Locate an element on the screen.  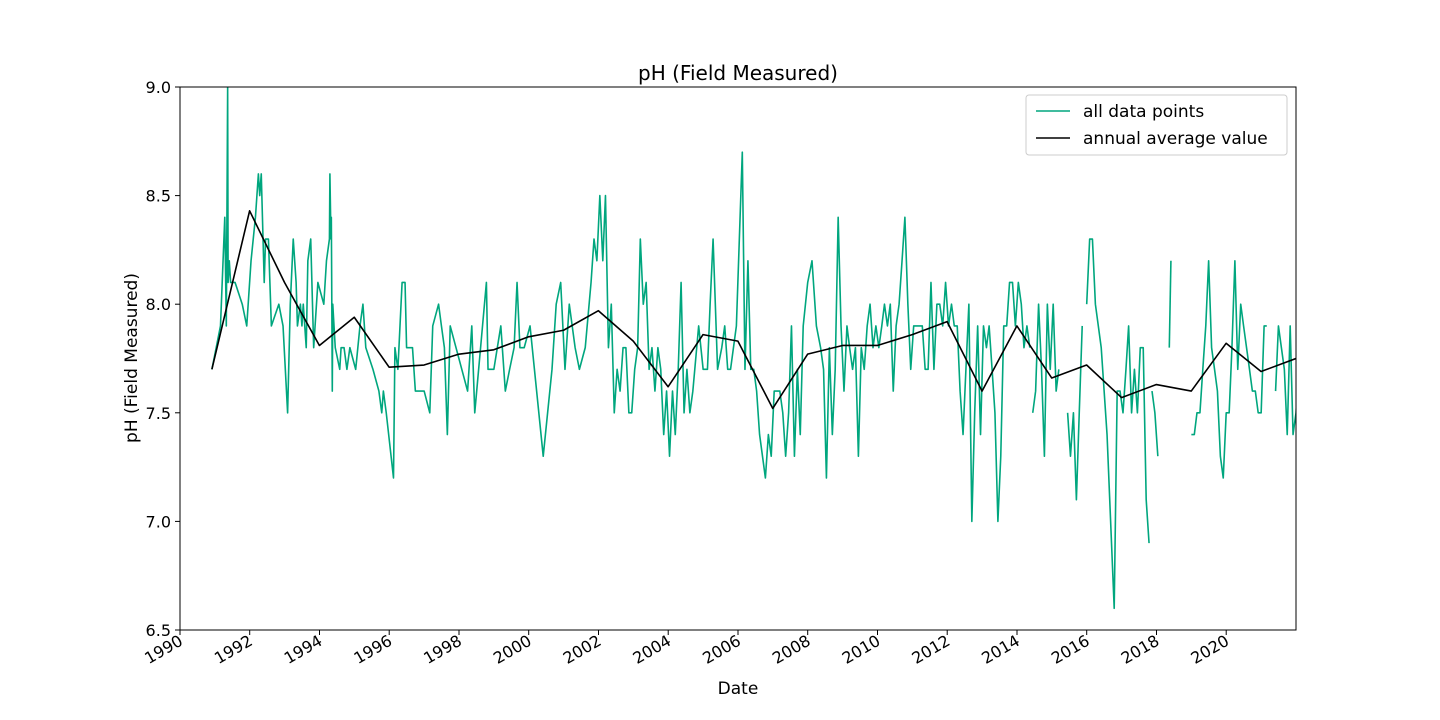
x-tick-label: 2006 is located at coordinates (721, 649).